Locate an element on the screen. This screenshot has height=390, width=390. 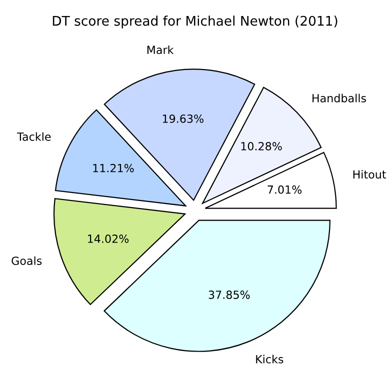
slice-label: Handballs is located at coordinates (339, 98).